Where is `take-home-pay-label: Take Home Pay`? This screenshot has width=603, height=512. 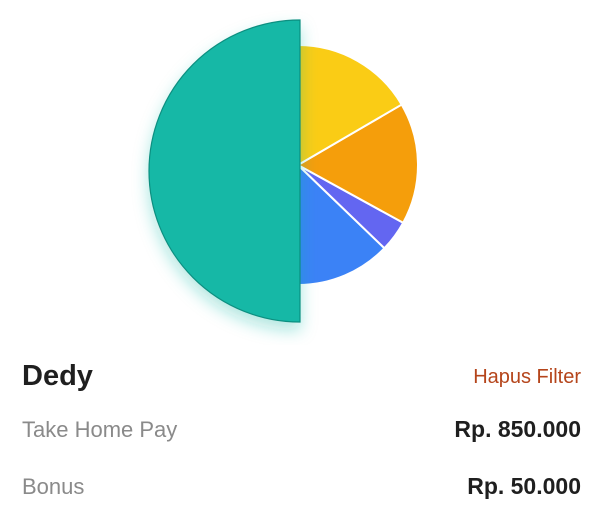 take-home-pay-label: Take Home Pay is located at coordinates (100, 429).